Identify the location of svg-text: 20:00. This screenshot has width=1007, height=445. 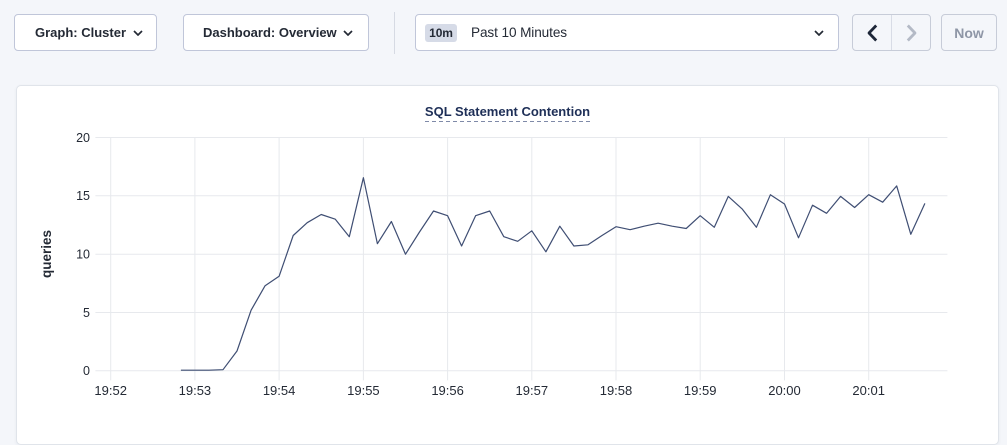
(784, 390).